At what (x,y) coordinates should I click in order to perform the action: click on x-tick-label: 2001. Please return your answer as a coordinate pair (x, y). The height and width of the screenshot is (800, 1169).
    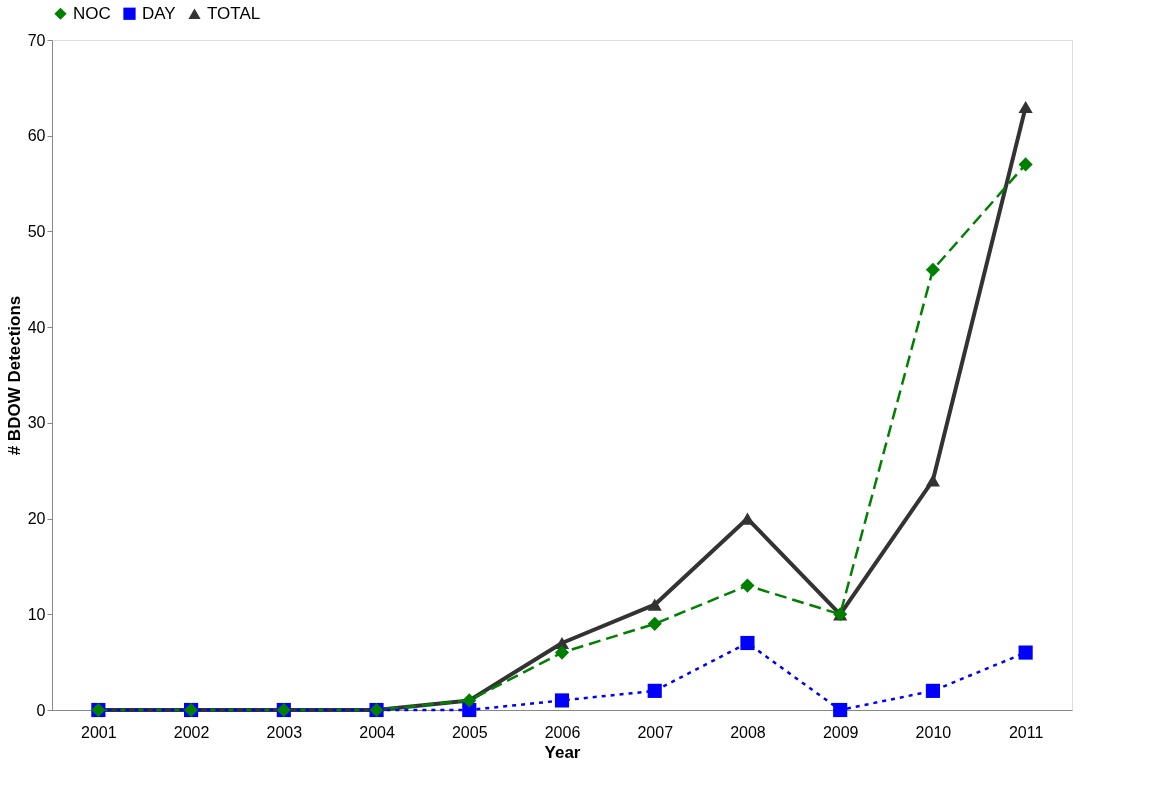
    Looking at the image, I should click on (99, 732).